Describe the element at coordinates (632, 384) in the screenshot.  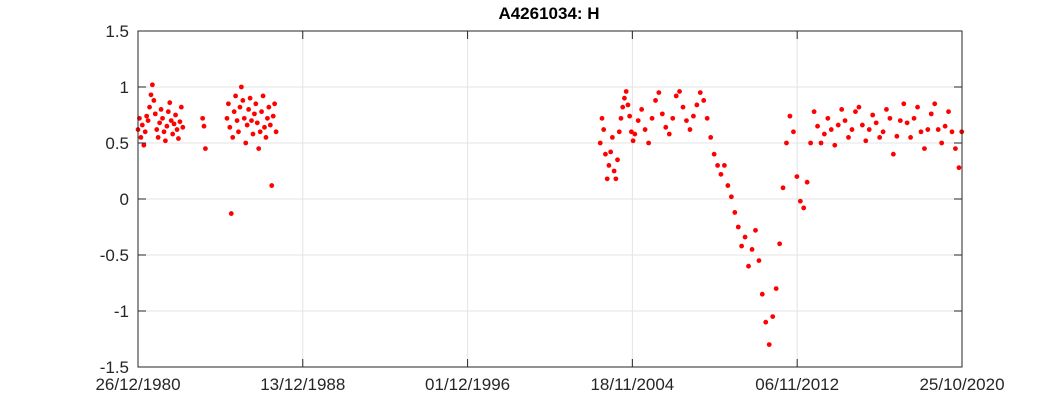
I see `x-tick-label: 18/11/2004` at that location.